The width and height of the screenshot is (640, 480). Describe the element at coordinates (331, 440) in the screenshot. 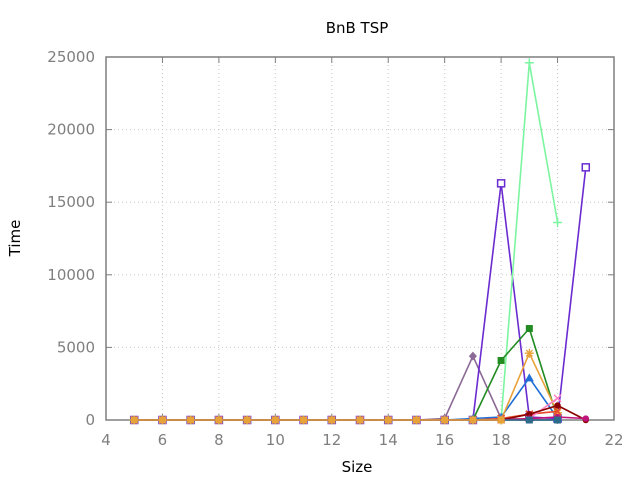

I see `x-tick-label: 12` at that location.